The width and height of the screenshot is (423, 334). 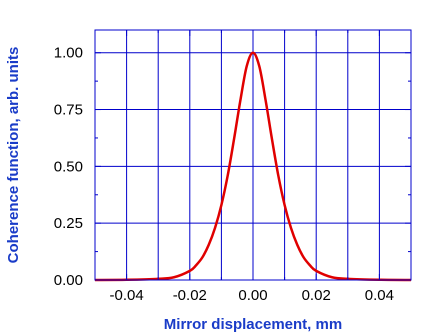 What do you see at coordinates (68, 53) in the screenshot?
I see `y-tick-label: 1.00` at bounding box center [68, 53].